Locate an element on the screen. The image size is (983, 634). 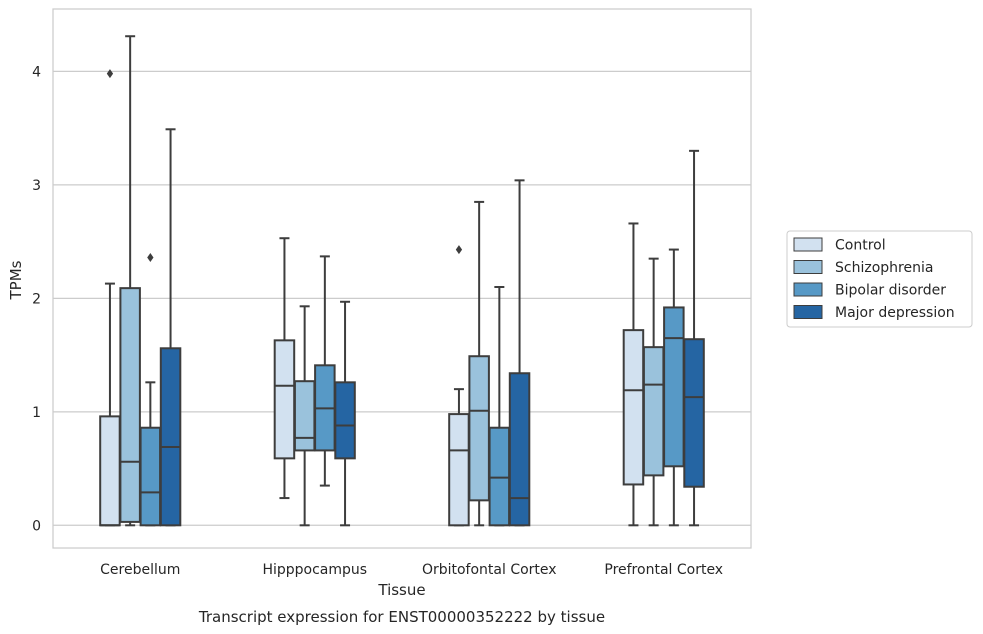
legend-label: Schizophrenia is located at coordinates (884, 268).